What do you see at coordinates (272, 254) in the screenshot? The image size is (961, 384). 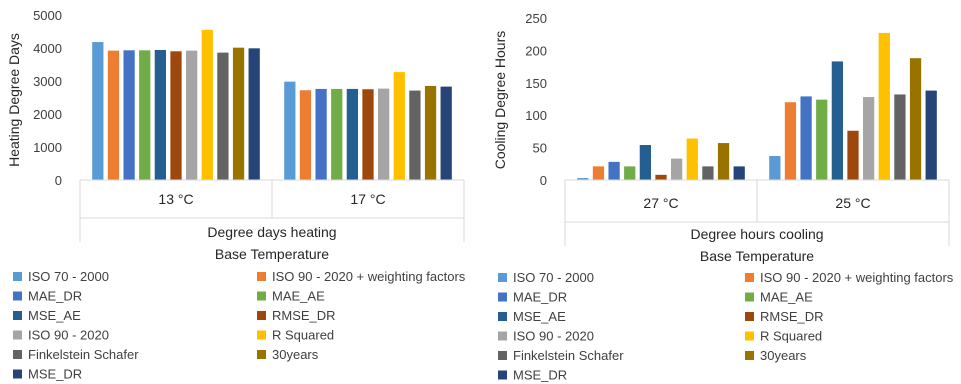 I see `heating-x-axis-title: Base Temperature` at bounding box center [272, 254].